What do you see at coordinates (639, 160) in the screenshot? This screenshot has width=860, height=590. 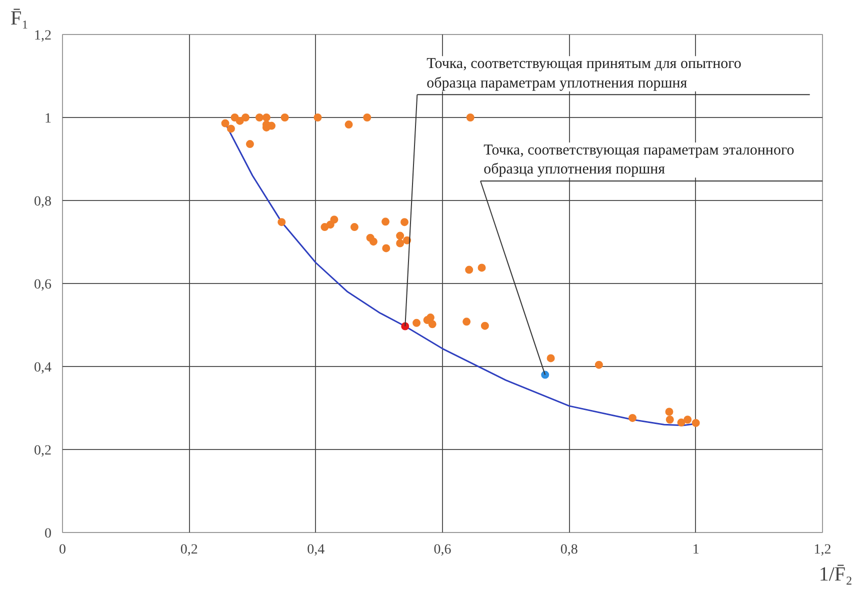 I see `annotation: Точка, соответствующая параметрам эталонного образца уплотнения поршня` at bounding box center [639, 160].